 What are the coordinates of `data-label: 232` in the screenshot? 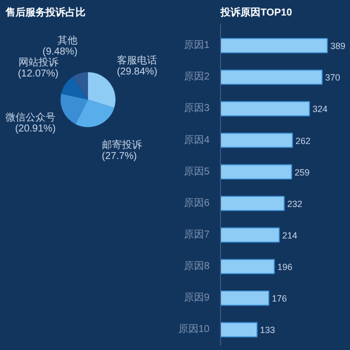 It's located at (294, 203).